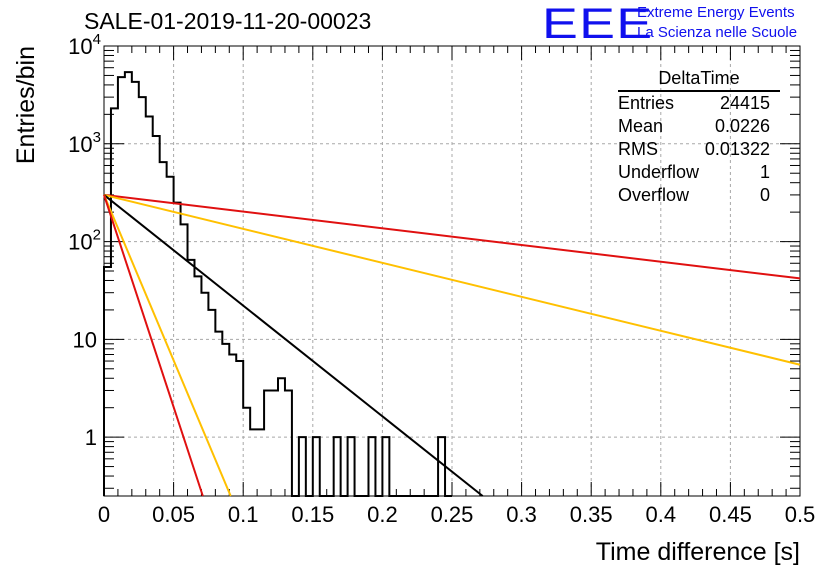 This screenshot has height=572, width=836. What do you see at coordinates (84, 45) in the screenshot?
I see `y-tick-label: 10⁴` at bounding box center [84, 45].